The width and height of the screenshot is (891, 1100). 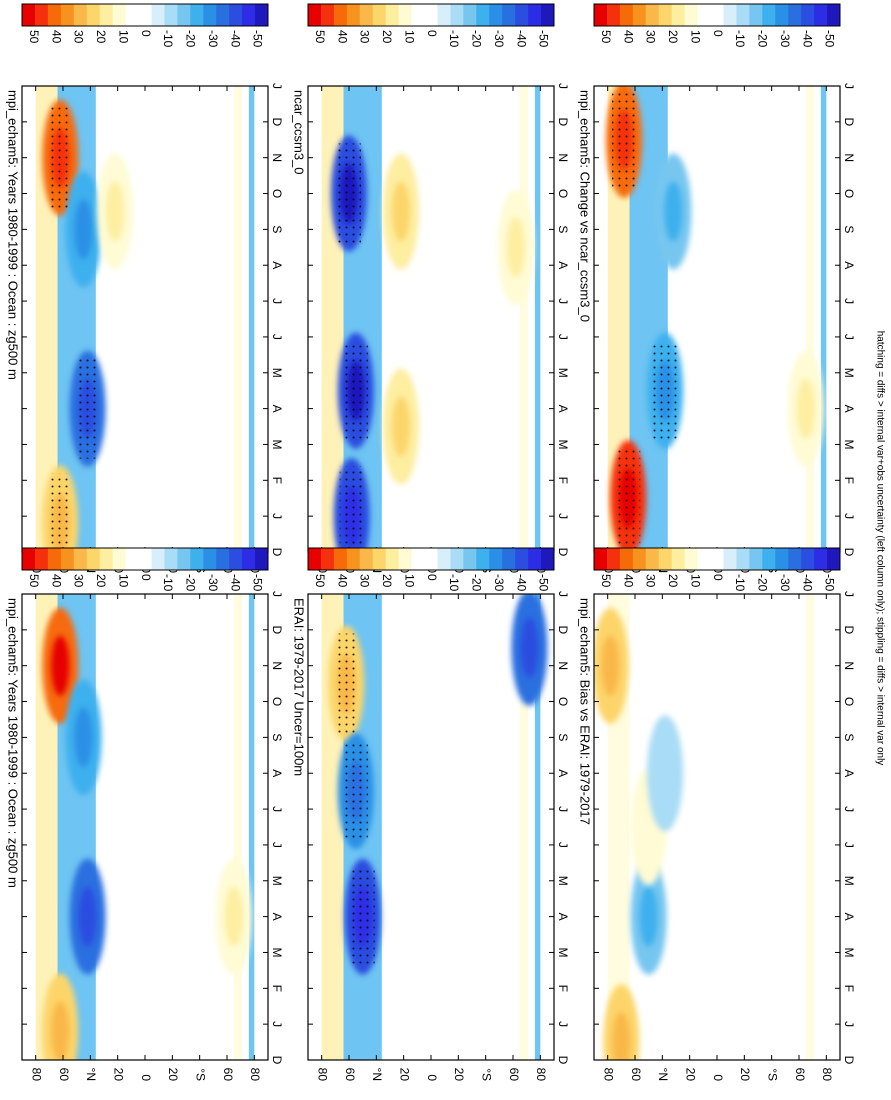 I want to click on colorbar-label: 10, so click(x=123, y=37).